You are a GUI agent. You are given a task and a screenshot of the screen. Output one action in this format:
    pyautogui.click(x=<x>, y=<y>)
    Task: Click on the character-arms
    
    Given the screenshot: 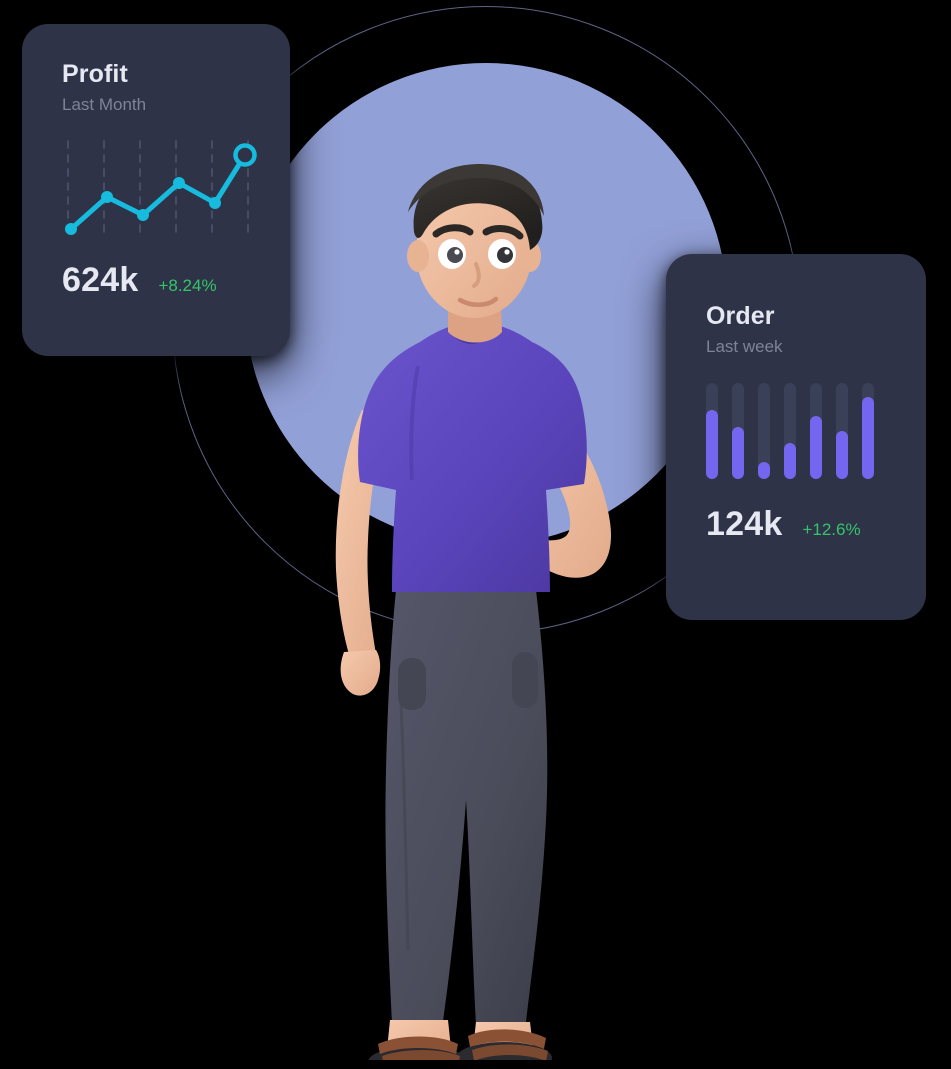 What is the action you would take?
    pyautogui.click(x=473, y=553)
    